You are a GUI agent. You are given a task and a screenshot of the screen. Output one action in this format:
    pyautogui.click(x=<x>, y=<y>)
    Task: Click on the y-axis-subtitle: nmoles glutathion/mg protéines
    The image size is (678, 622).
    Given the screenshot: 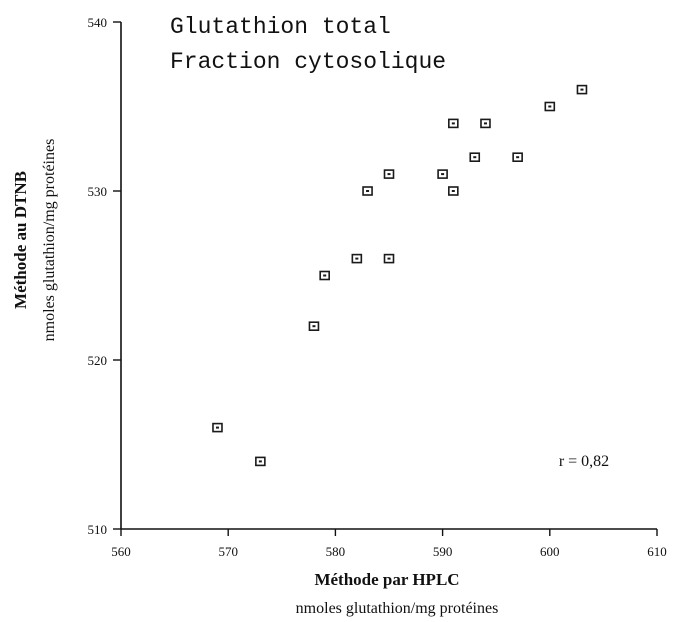 What is the action you would take?
    pyautogui.click(x=49, y=240)
    